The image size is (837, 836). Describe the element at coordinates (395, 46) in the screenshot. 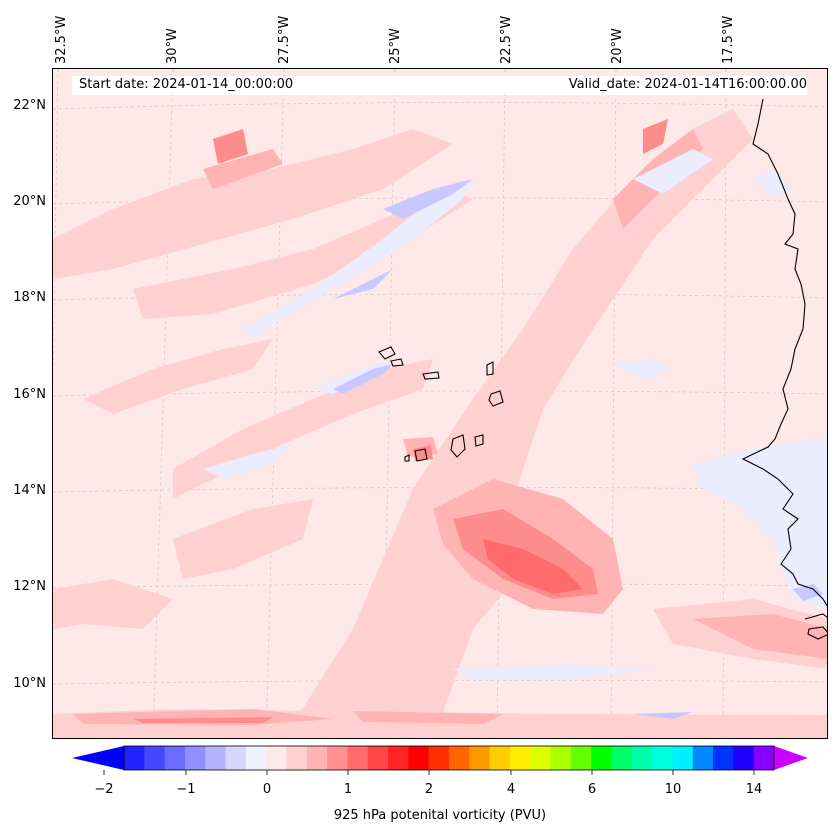

I see `lon-label: 25°W` at that location.